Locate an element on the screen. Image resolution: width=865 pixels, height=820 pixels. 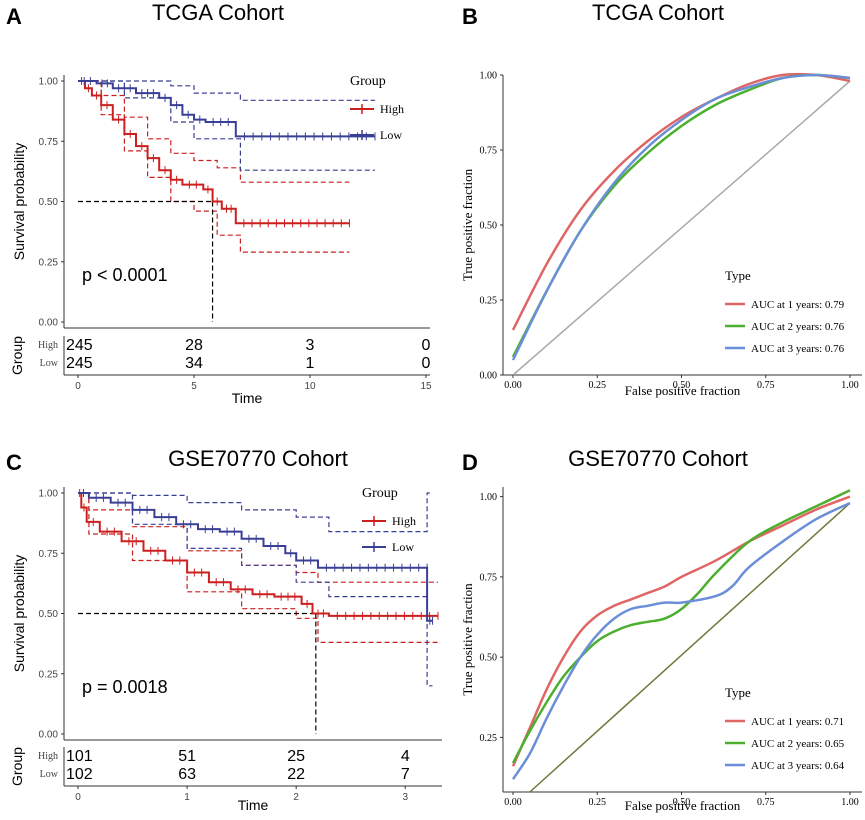
panel-title-b: TCGA Cohort is located at coordinates (658, 12).